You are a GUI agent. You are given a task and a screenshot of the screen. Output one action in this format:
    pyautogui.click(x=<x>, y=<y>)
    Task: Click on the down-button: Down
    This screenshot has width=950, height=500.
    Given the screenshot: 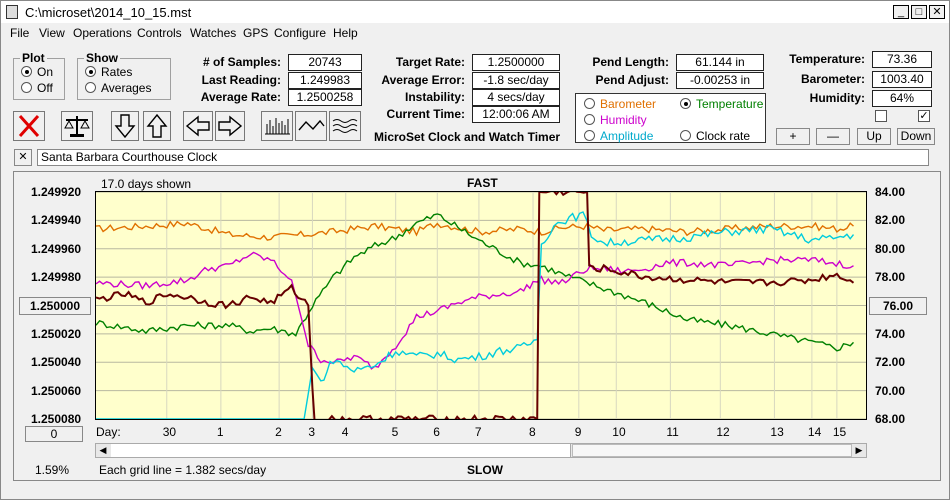 What is the action you would take?
    pyautogui.click(x=916, y=136)
    